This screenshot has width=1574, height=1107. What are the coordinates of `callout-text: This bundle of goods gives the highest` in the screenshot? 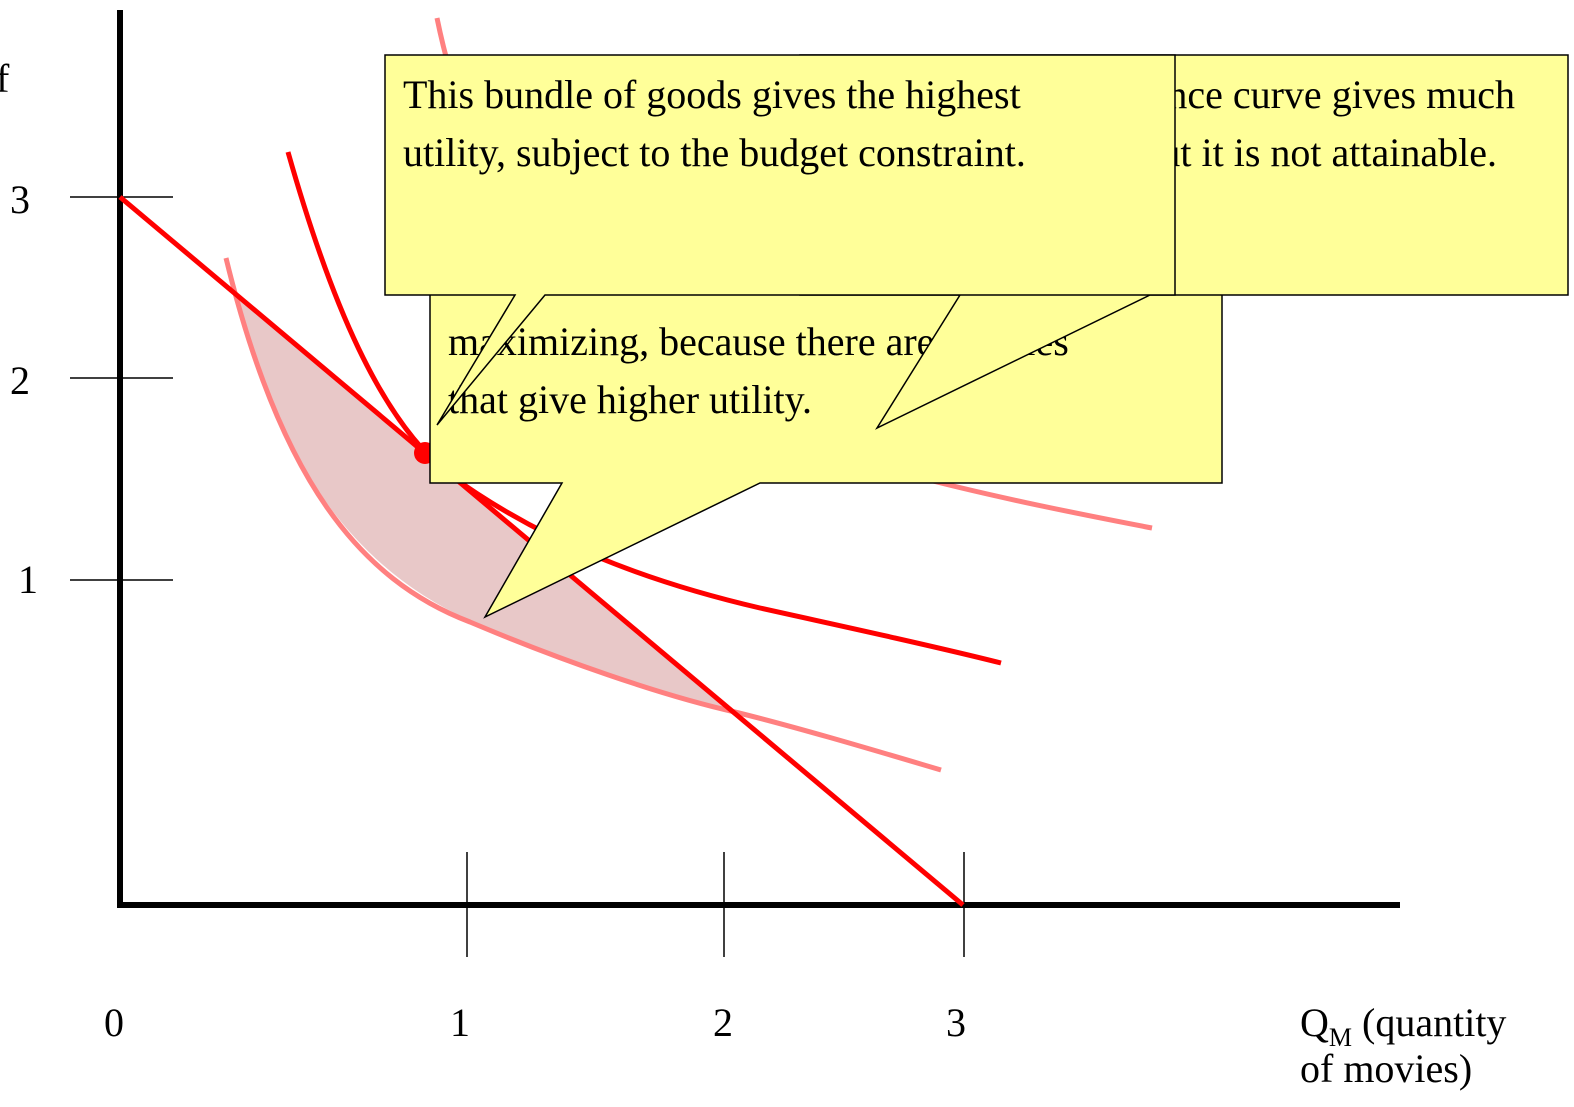 It's located at (712, 94).